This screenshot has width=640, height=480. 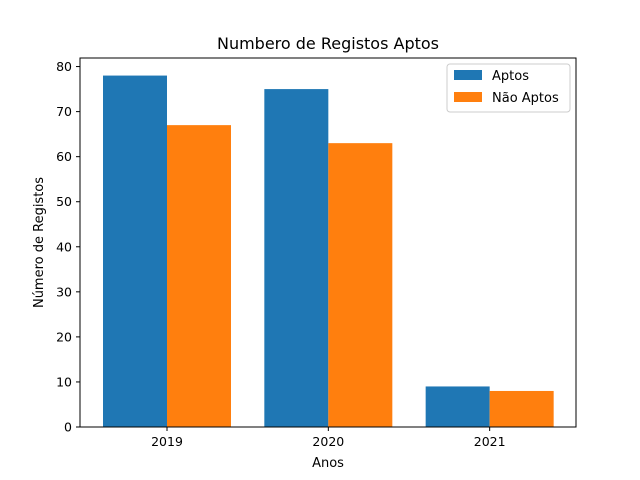 What do you see at coordinates (457, 406) in the screenshot?
I see `bar-aptos-2021` at bounding box center [457, 406].